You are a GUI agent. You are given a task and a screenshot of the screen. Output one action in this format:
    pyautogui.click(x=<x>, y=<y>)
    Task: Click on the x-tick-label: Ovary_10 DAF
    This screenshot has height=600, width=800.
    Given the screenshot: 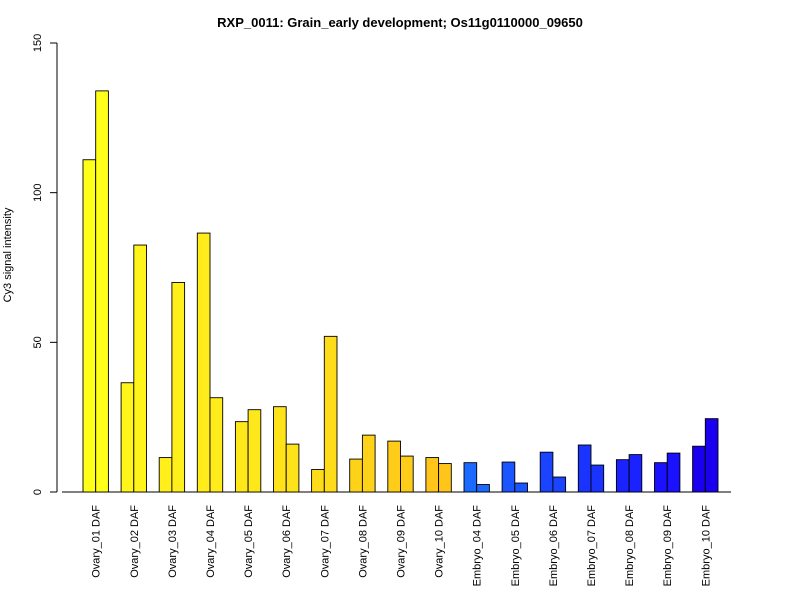 What is the action you would take?
    pyautogui.click(x=440, y=541)
    